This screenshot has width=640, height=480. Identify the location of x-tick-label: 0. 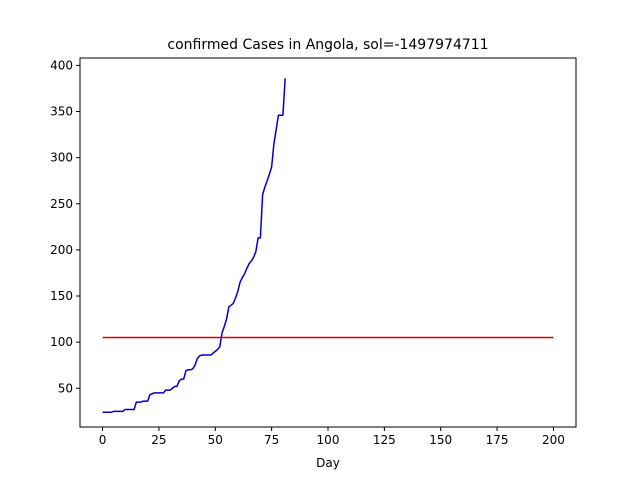
(103, 440).